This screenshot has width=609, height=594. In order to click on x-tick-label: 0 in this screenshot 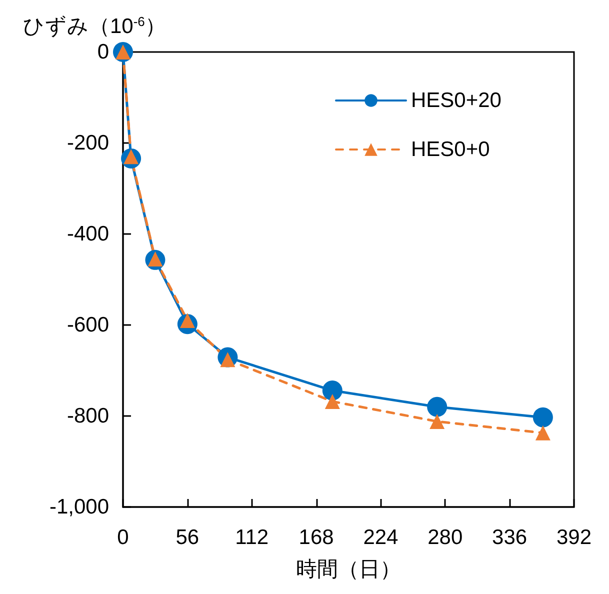, I will do `click(123, 537)`.